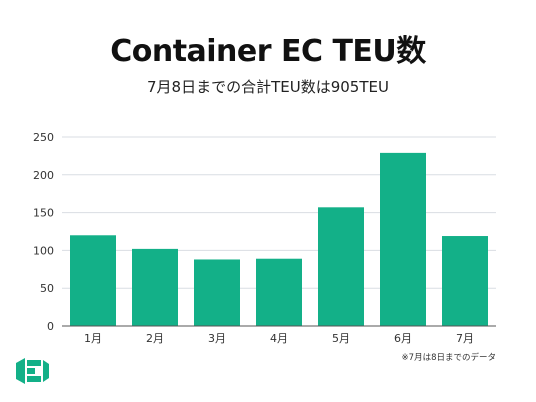 Image resolution: width=536 pixels, height=402 pixels. What do you see at coordinates (50, 326) in the screenshot?
I see `y-tick-label: 0` at bounding box center [50, 326].